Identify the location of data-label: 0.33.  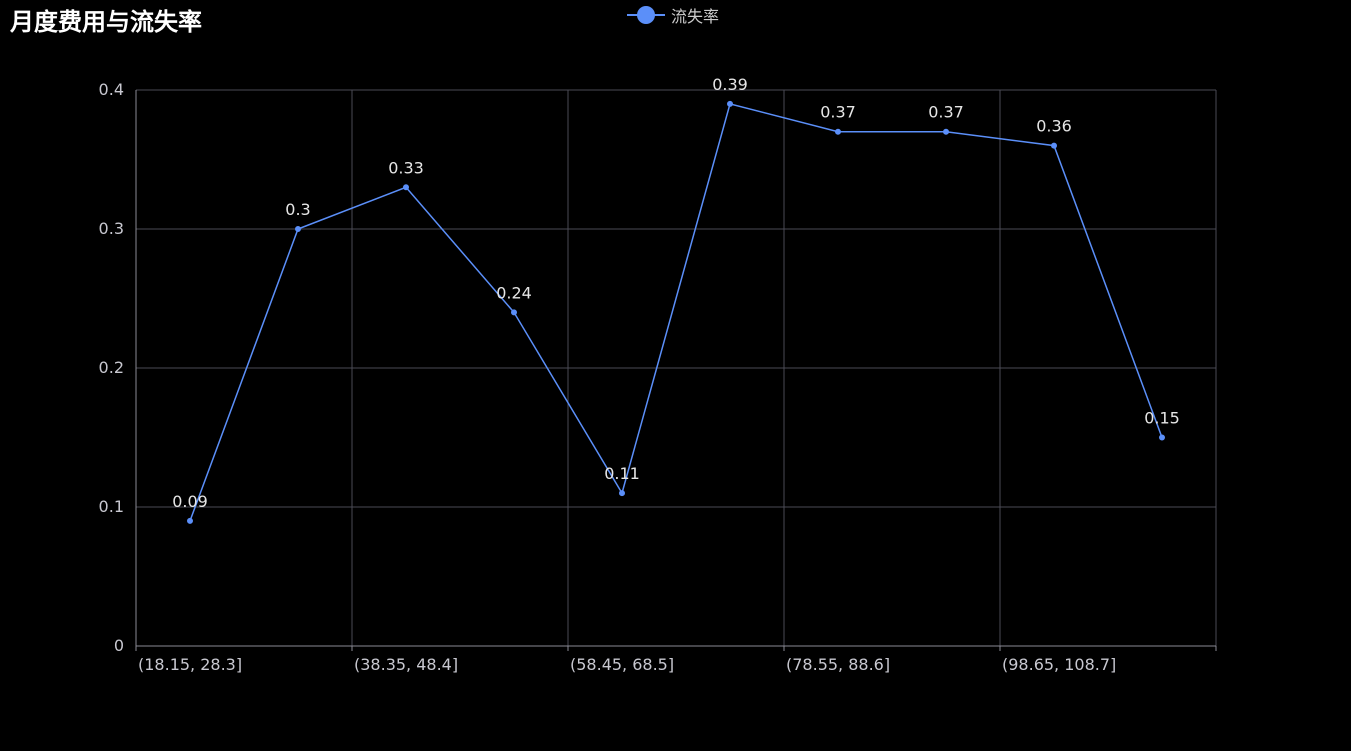
(406, 167).